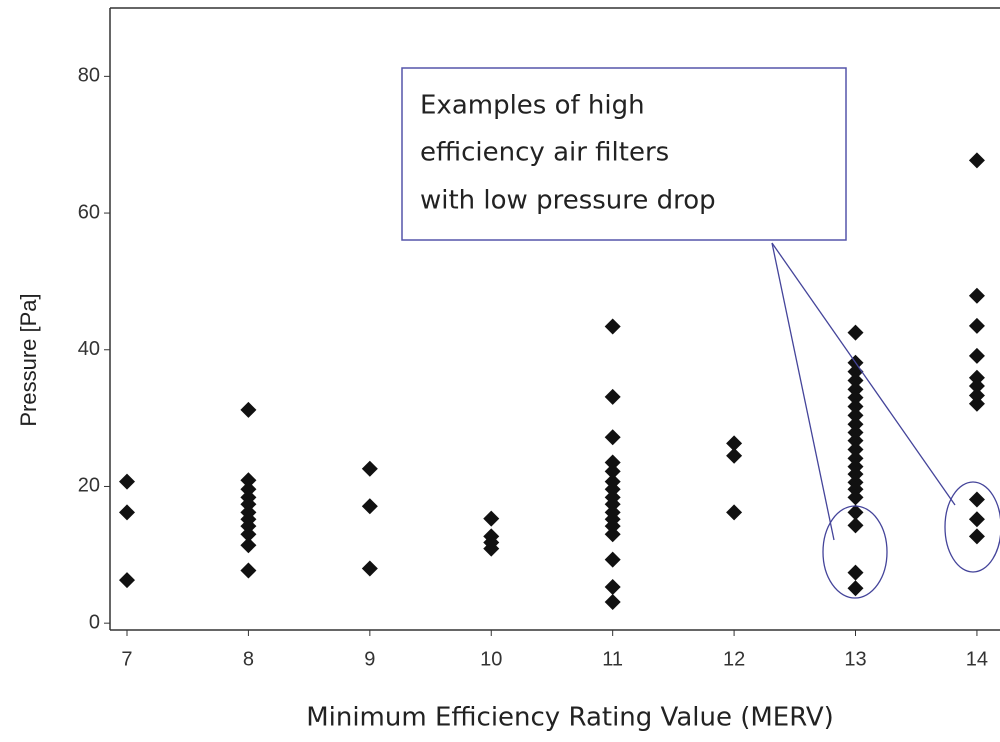 This screenshot has height=742, width=1000. I want to click on y-tick-label: 40, so click(89, 349).